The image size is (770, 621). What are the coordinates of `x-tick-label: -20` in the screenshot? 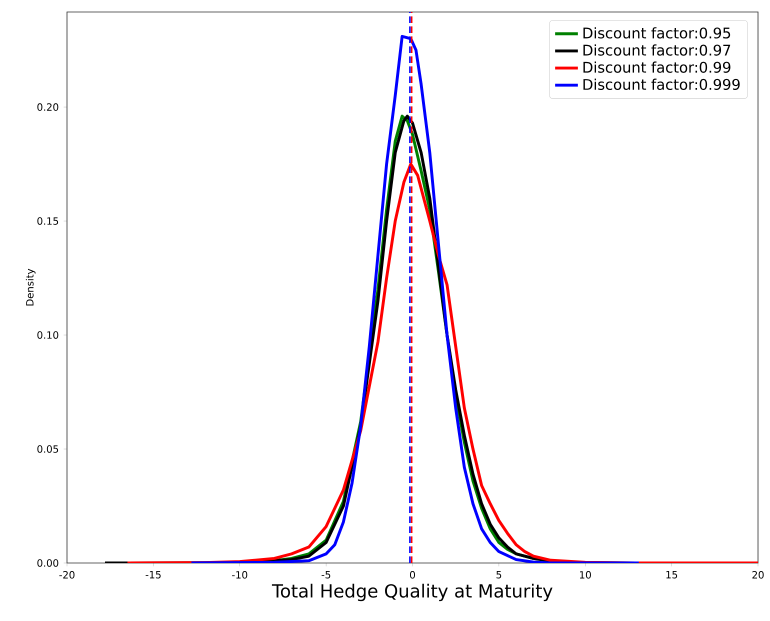 It's located at (66, 575).